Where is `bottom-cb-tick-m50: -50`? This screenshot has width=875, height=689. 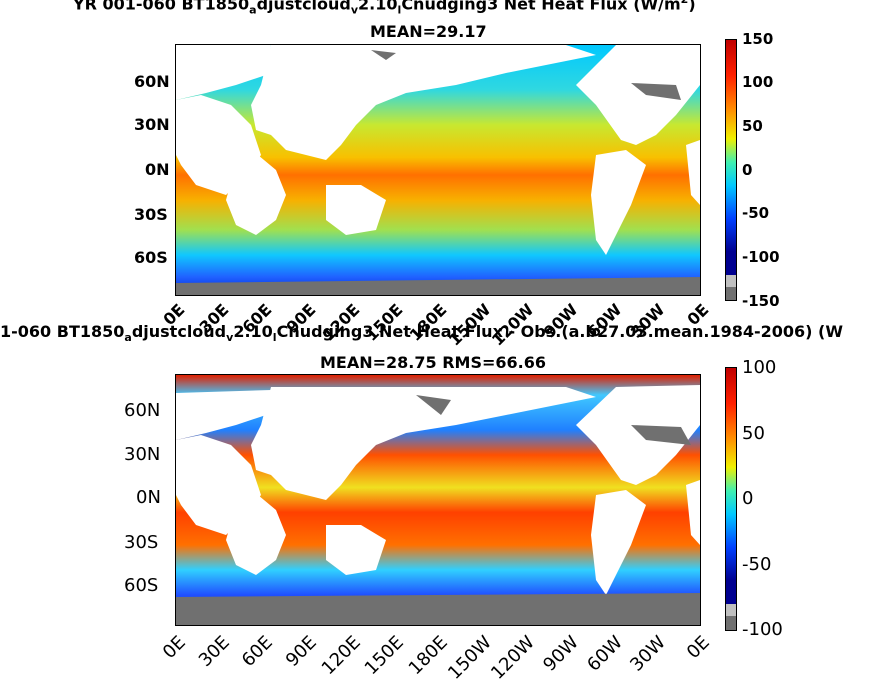 bottom-cb-tick-m50: -50 is located at coordinates (757, 564).